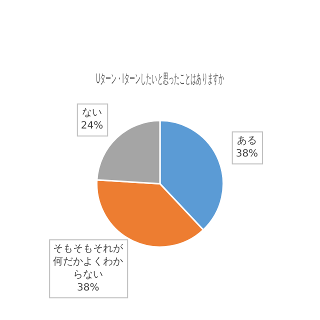 This screenshot has width=320, height=320. What do you see at coordinates (92, 113) in the screenshot?
I see `slice-label: ない` at bounding box center [92, 113].